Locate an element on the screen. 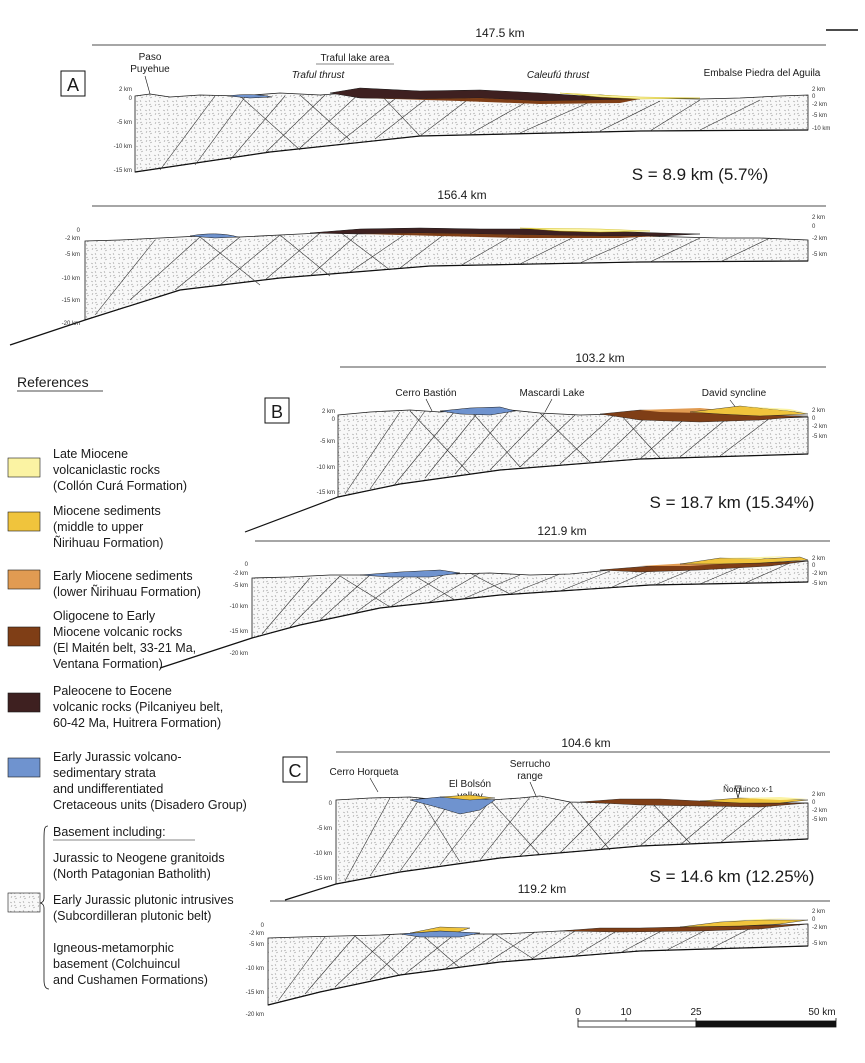  legend-item-4-line-2: 60-42 Ma, Huitrera Formation) is located at coordinates (137, 723).